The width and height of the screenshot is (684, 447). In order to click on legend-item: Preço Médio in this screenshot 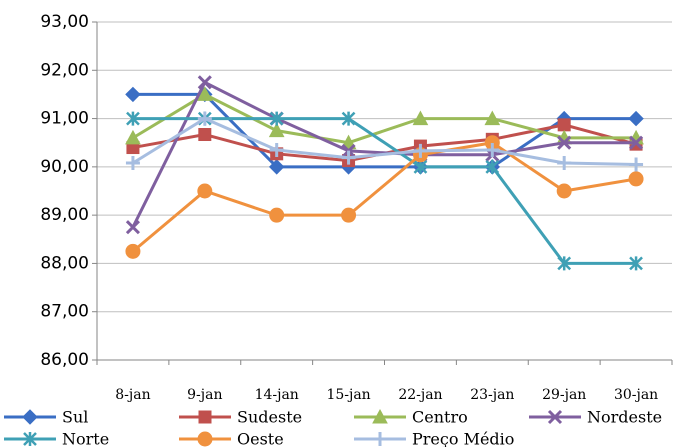, I will do `click(434, 438)`.